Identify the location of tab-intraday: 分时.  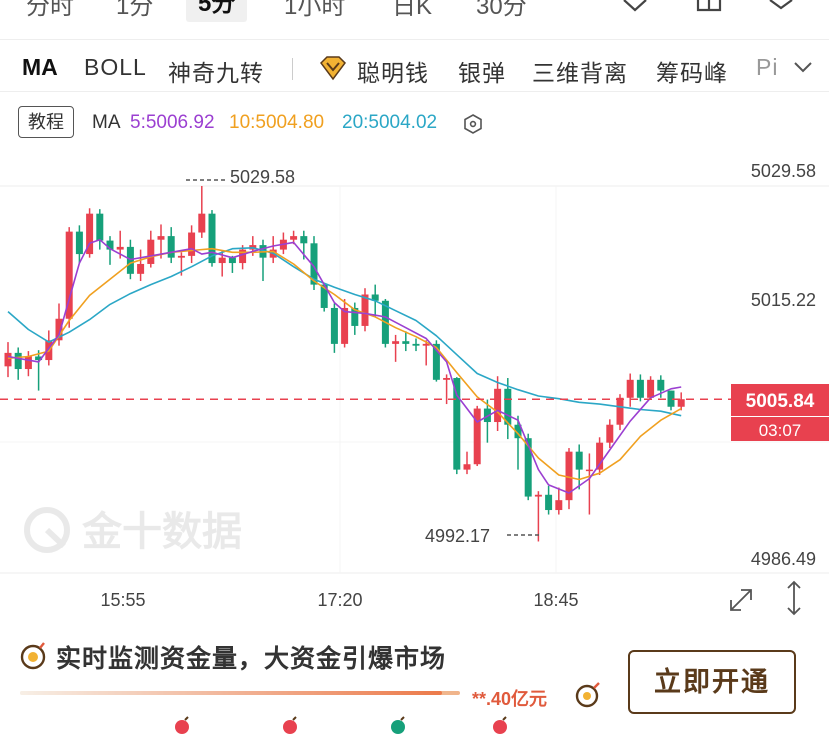
(50, 10).